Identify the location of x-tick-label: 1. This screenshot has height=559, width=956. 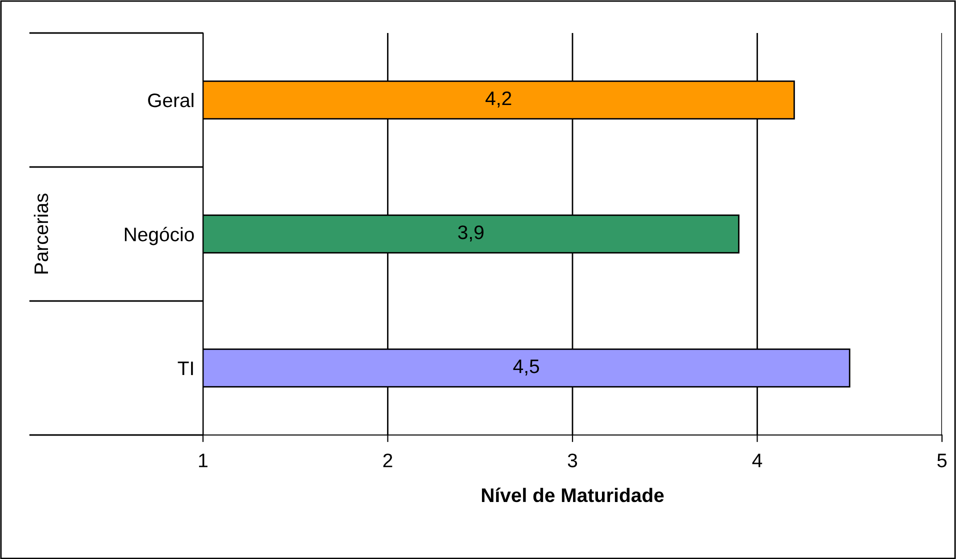
(203, 461).